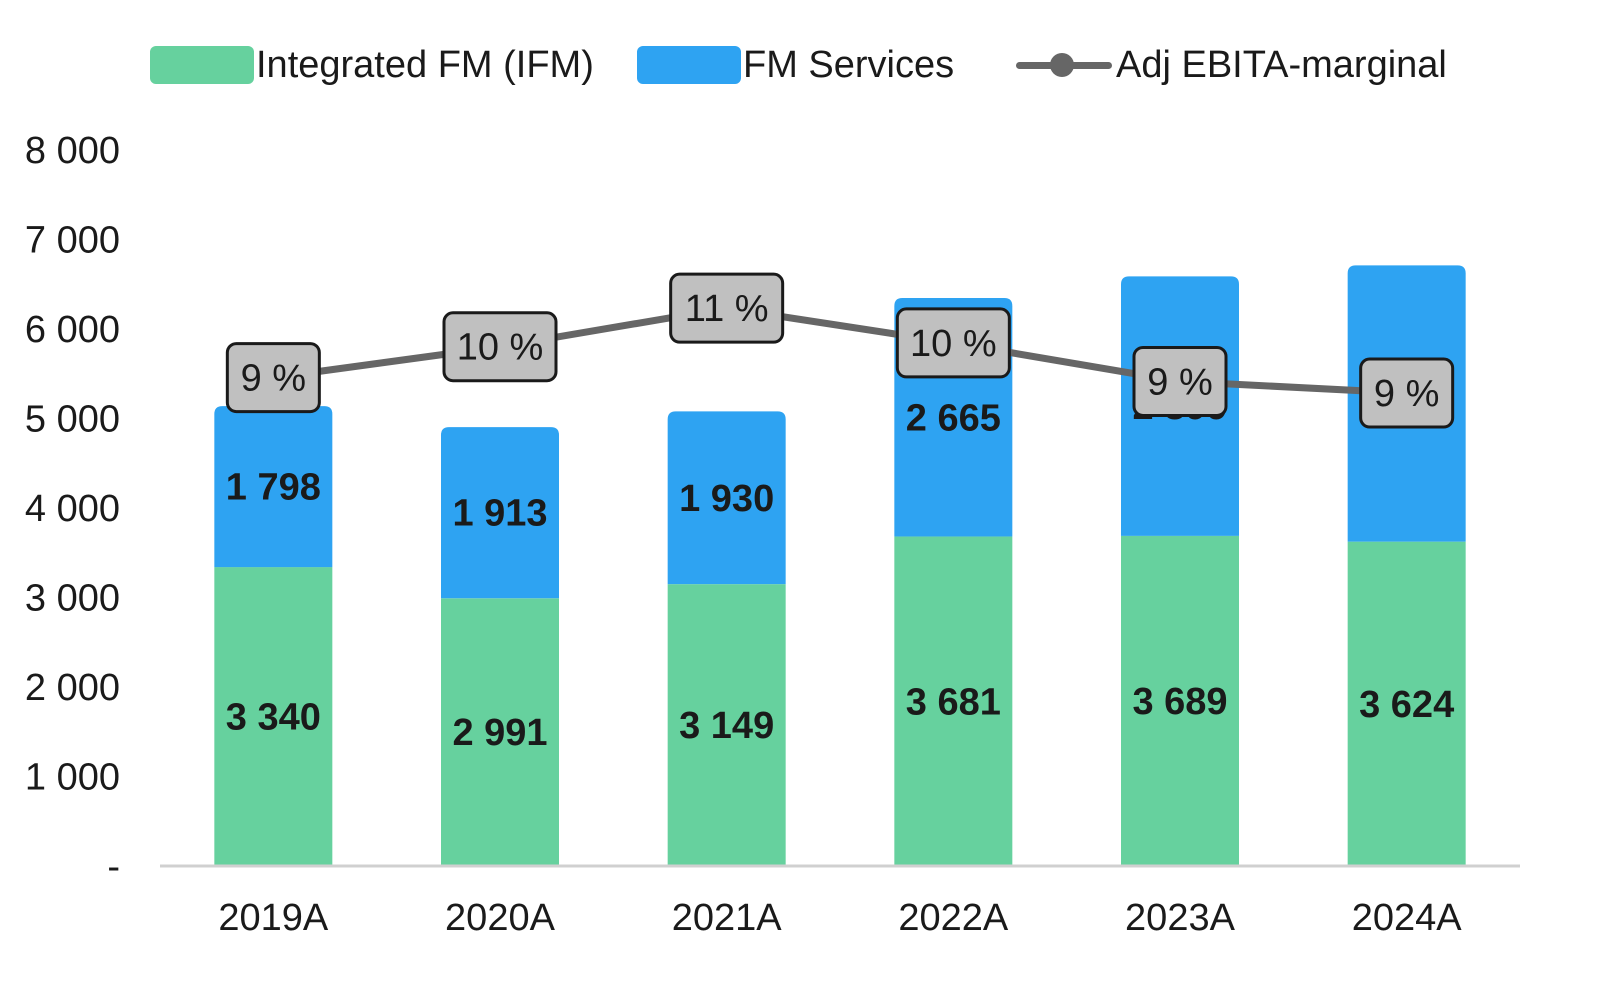  Describe the element at coordinates (849, 64) in the screenshot. I see `legend-label-fm-services: FM Services` at that location.